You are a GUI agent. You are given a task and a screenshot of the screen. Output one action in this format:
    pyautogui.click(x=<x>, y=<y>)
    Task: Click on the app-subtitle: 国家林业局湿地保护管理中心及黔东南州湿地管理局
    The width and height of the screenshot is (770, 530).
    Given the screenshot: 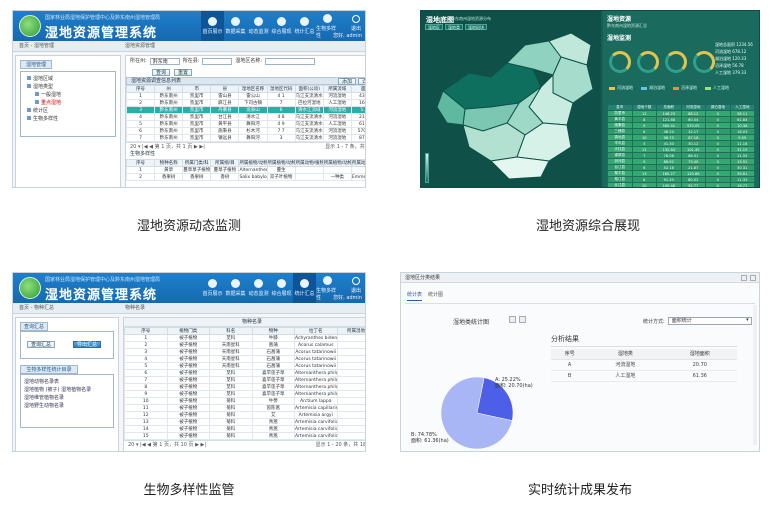 What is the action you would take?
    pyautogui.click(x=103, y=18)
    